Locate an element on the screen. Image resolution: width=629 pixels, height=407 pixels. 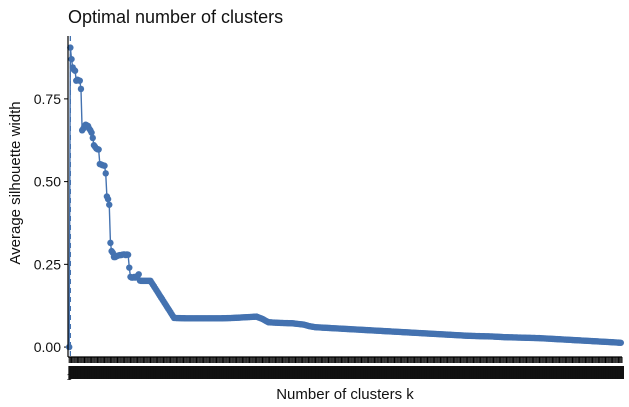
x-tick-label-first: 1 is located at coordinates (69, 377).